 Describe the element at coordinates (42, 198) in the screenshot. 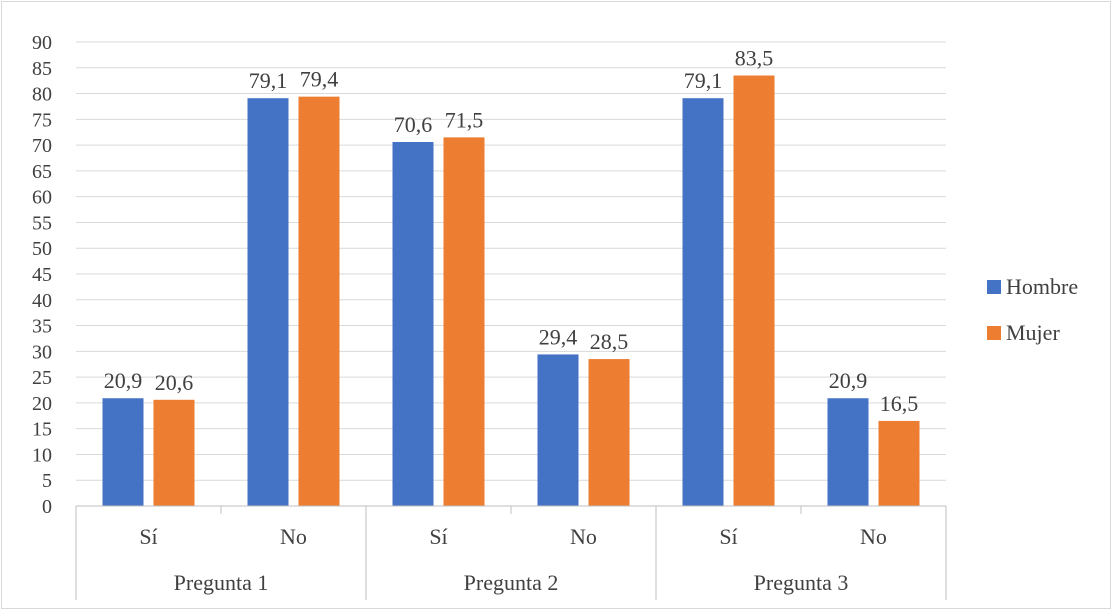

I see `y-tick-label: 60` at that location.